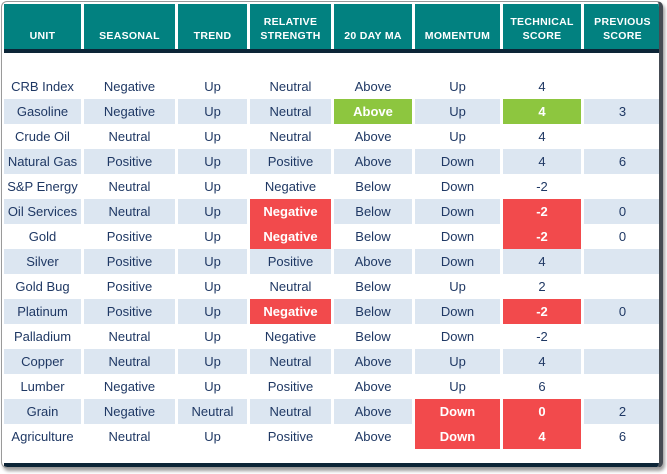 Image resolution: width=667 pixels, height=474 pixels. Describe the element at coordinates (331, 361) in the screenshot. I see `table-row: Copper Neutral Up Neutral Above Up 4` at that location.